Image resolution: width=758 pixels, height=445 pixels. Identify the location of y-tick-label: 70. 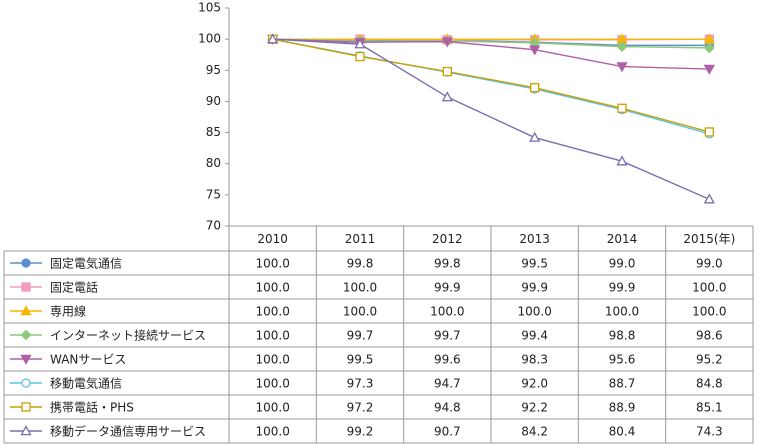
(213, 226).